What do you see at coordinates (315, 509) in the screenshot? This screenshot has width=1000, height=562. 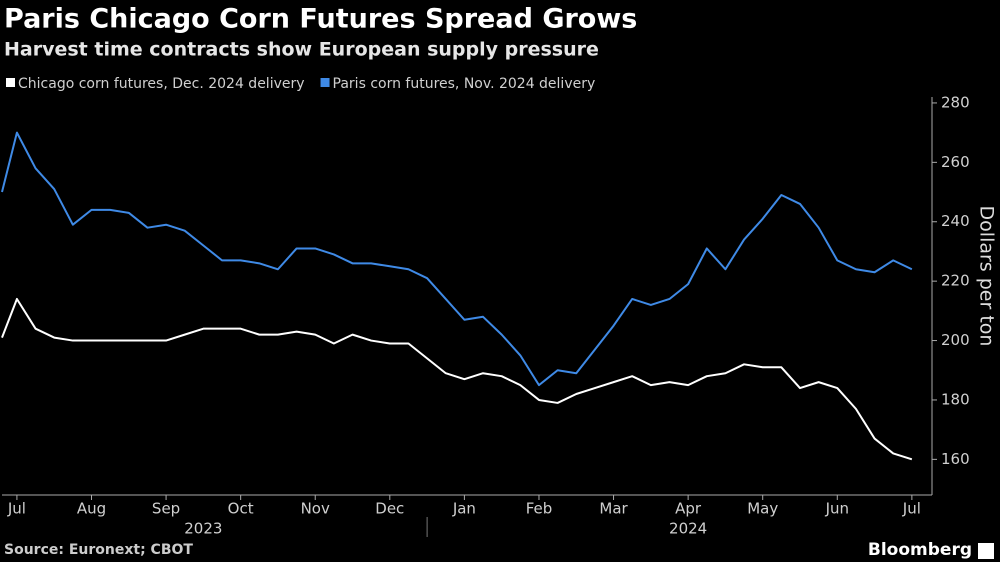 I see `x-tick-label: Nov` at bounding box center [315, 509].